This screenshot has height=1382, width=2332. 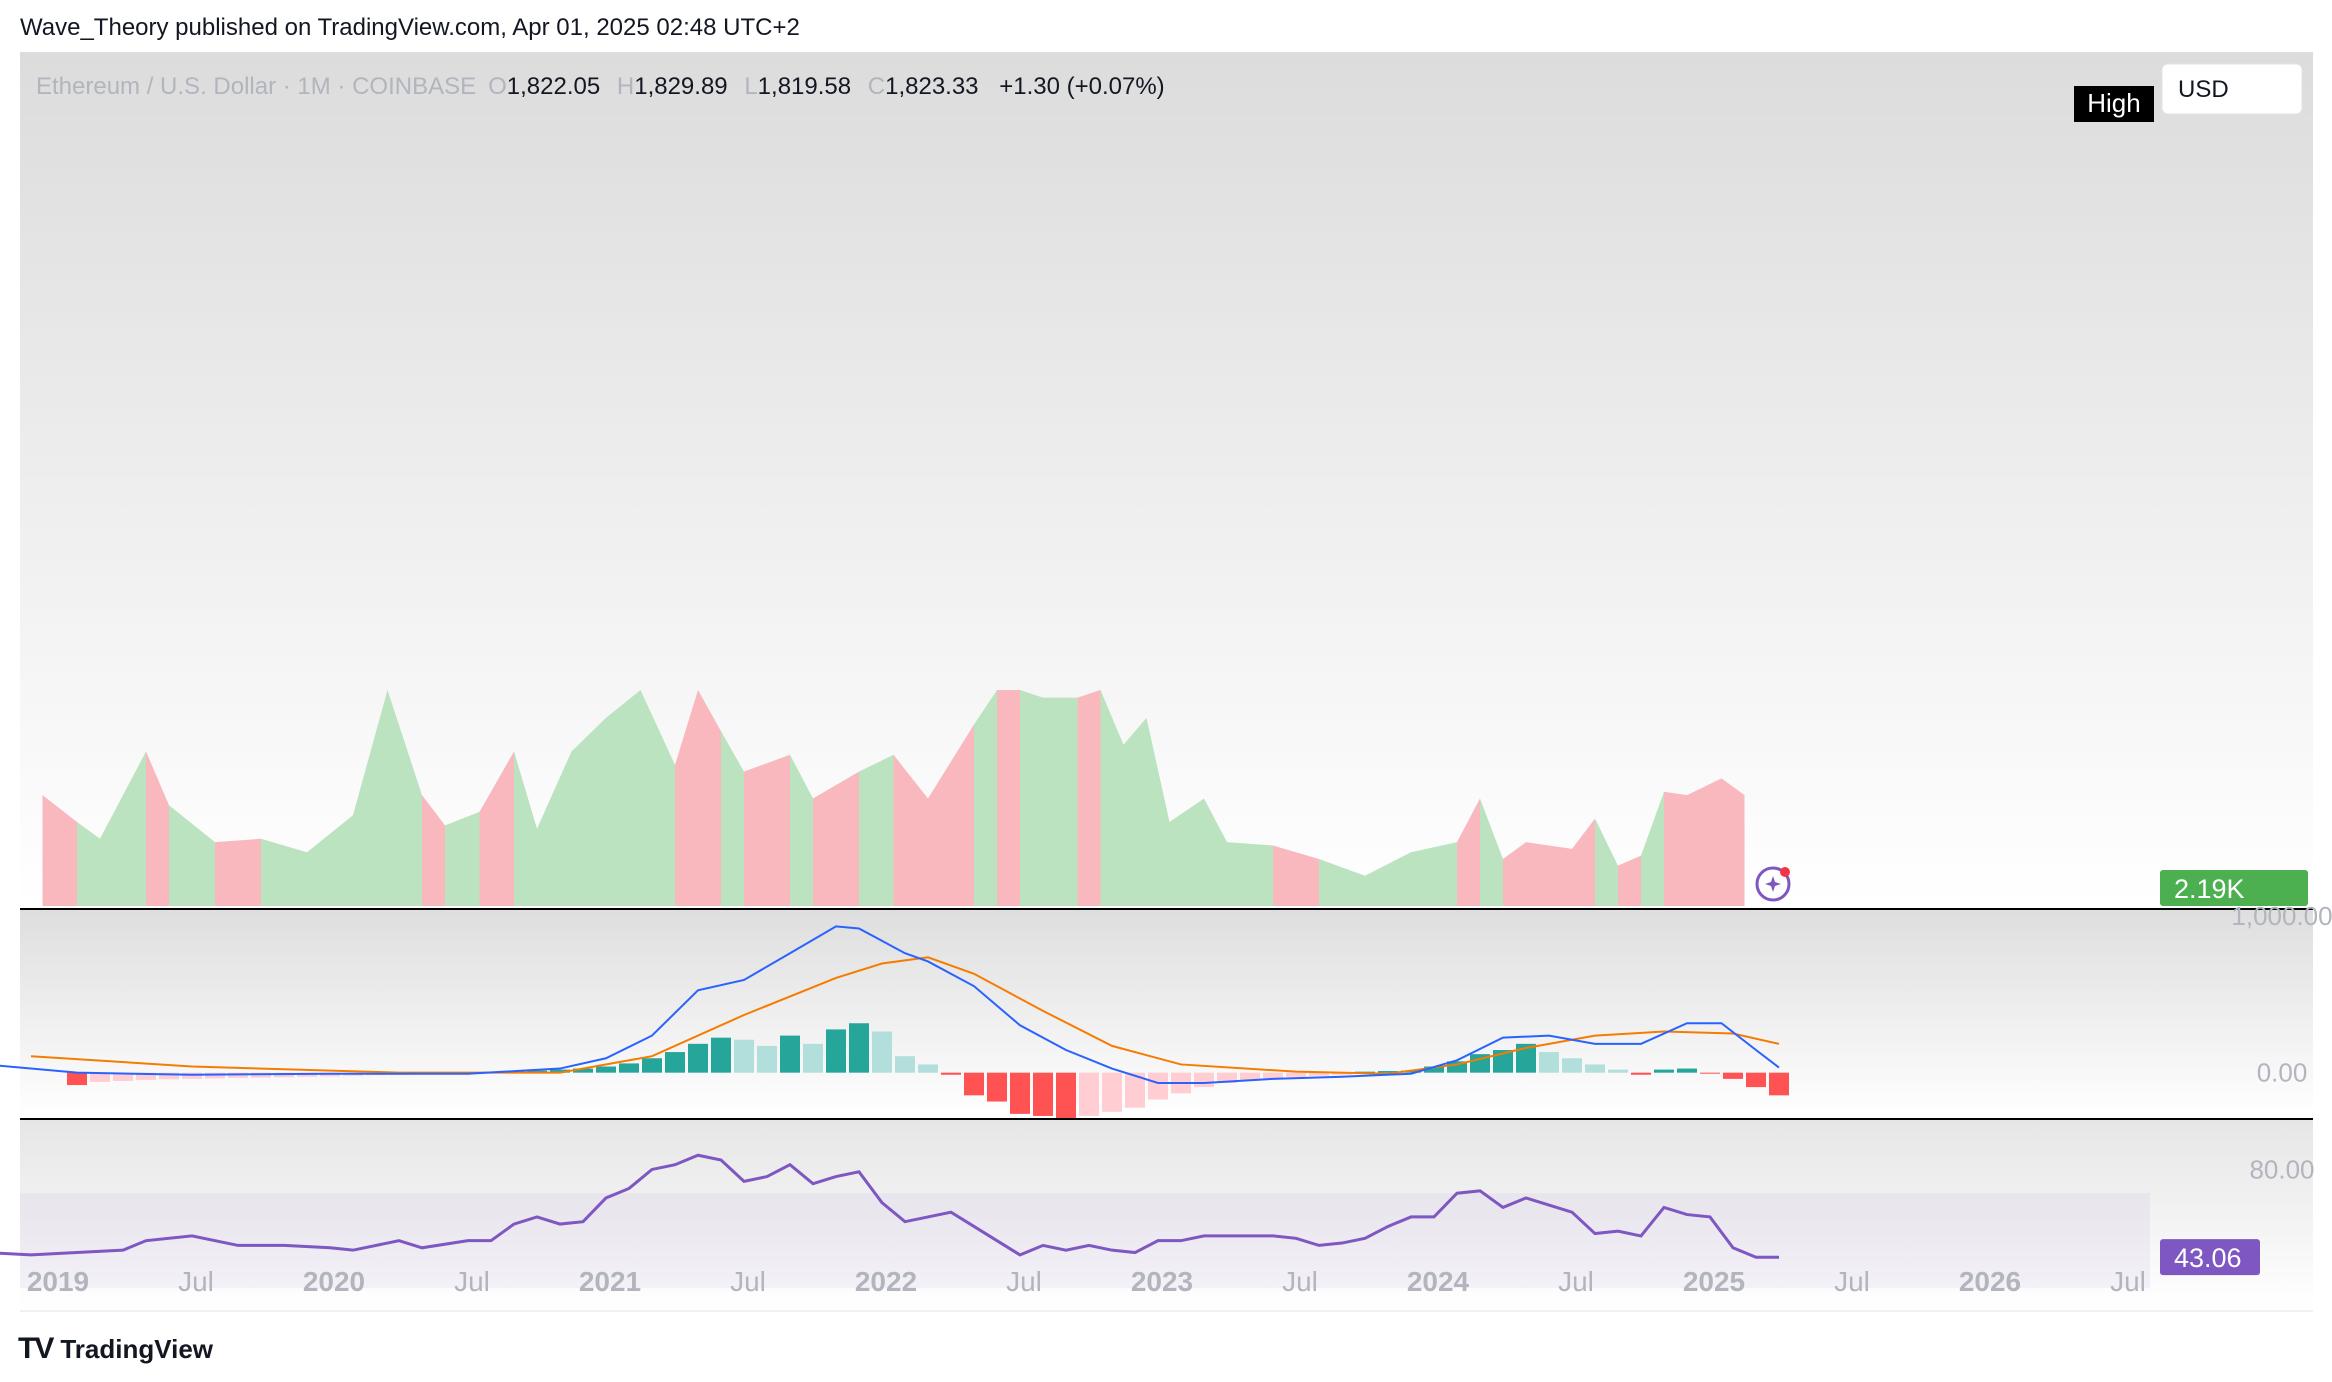 I want to click on legend-symbol: Ethereum / U.S. Dollar · 1M · COINBASE, so click(x=256, y=86).